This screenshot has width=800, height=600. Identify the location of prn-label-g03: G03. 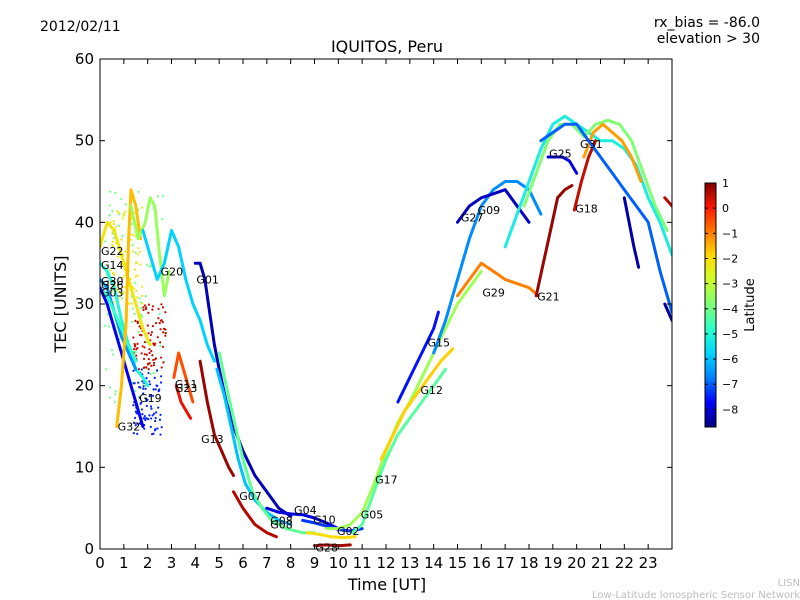
(112, 293).